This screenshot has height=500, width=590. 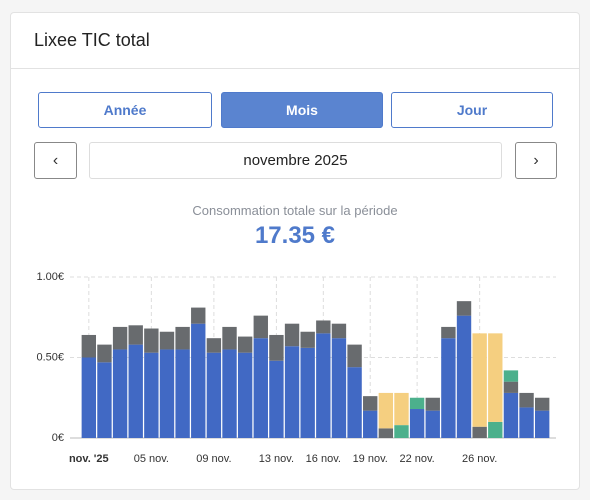 I want to click on card-title: Lixee TIC total, so click(x=92, y=40).